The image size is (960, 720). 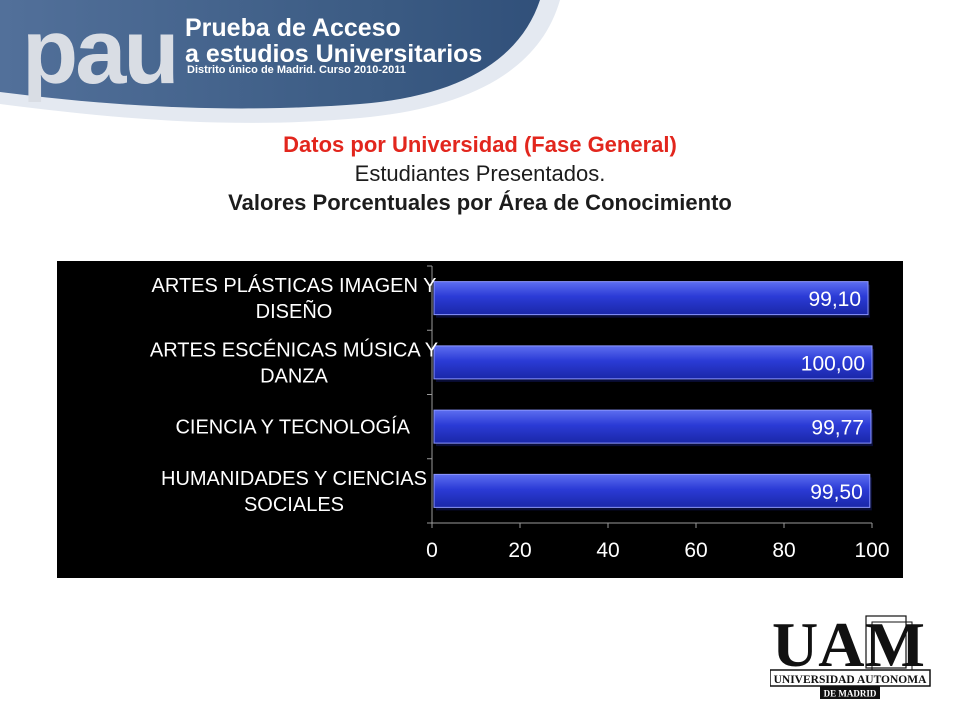 I want to click on uam-name: UNIVERSIDAD AUTONOMA, so click(x=851, y=680).